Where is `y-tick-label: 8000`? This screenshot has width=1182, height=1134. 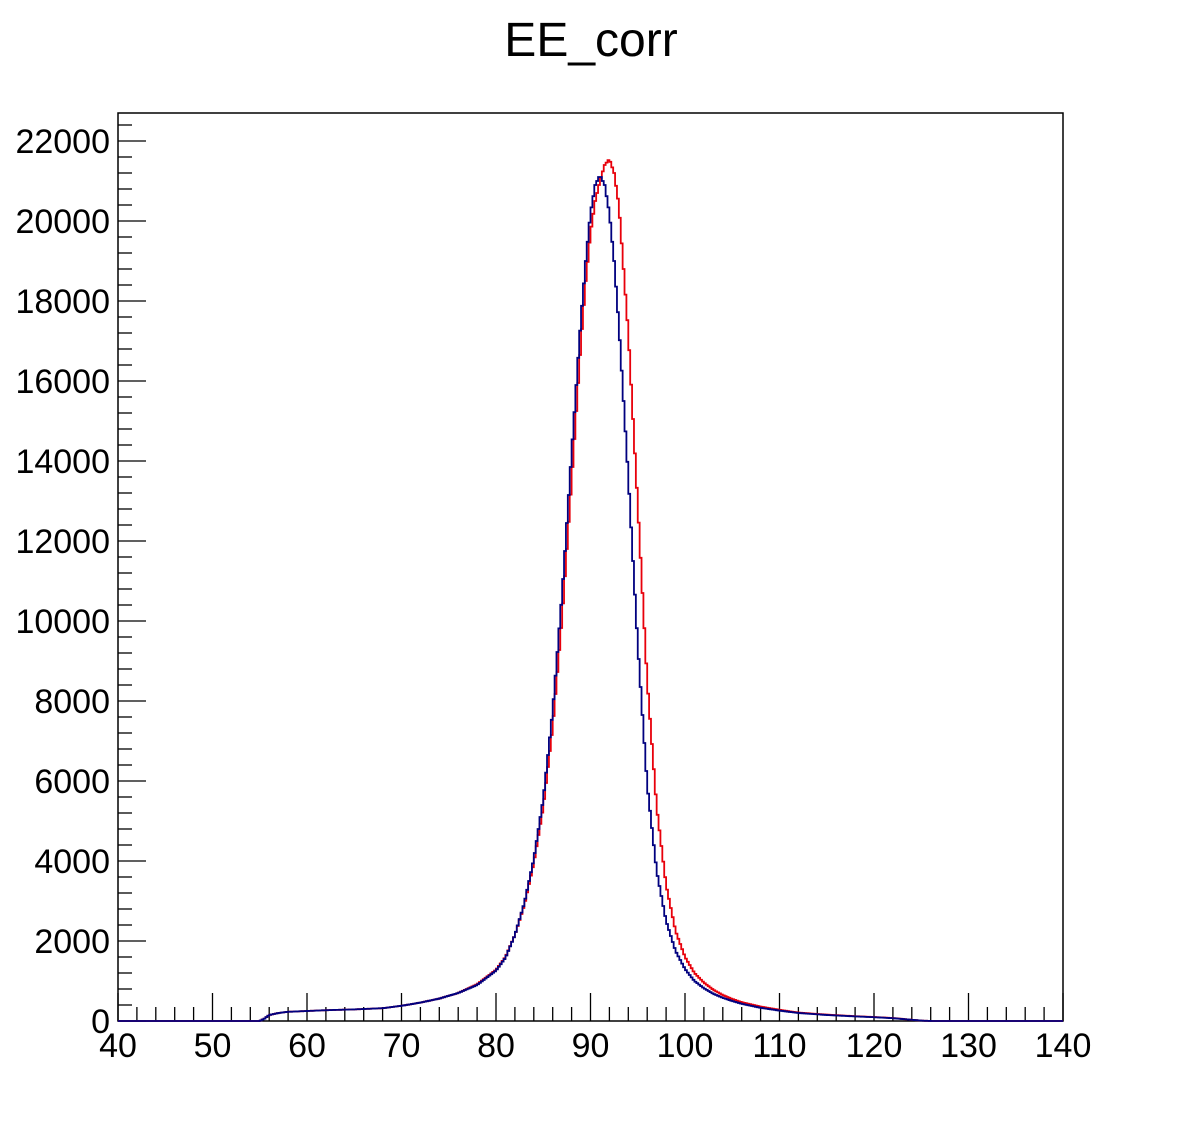
y-tick-label: 8000 is located at coordinates (72, 702).